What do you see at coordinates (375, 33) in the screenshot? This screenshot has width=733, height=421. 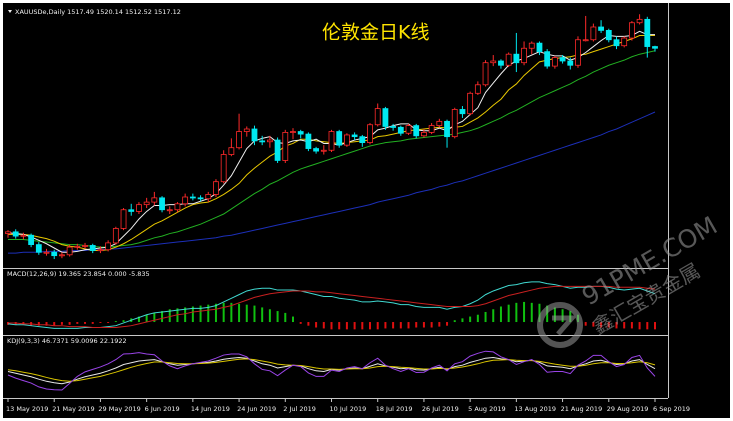 I see `chart-title: 伦敦金日K线` at bounding box center [375, 33].